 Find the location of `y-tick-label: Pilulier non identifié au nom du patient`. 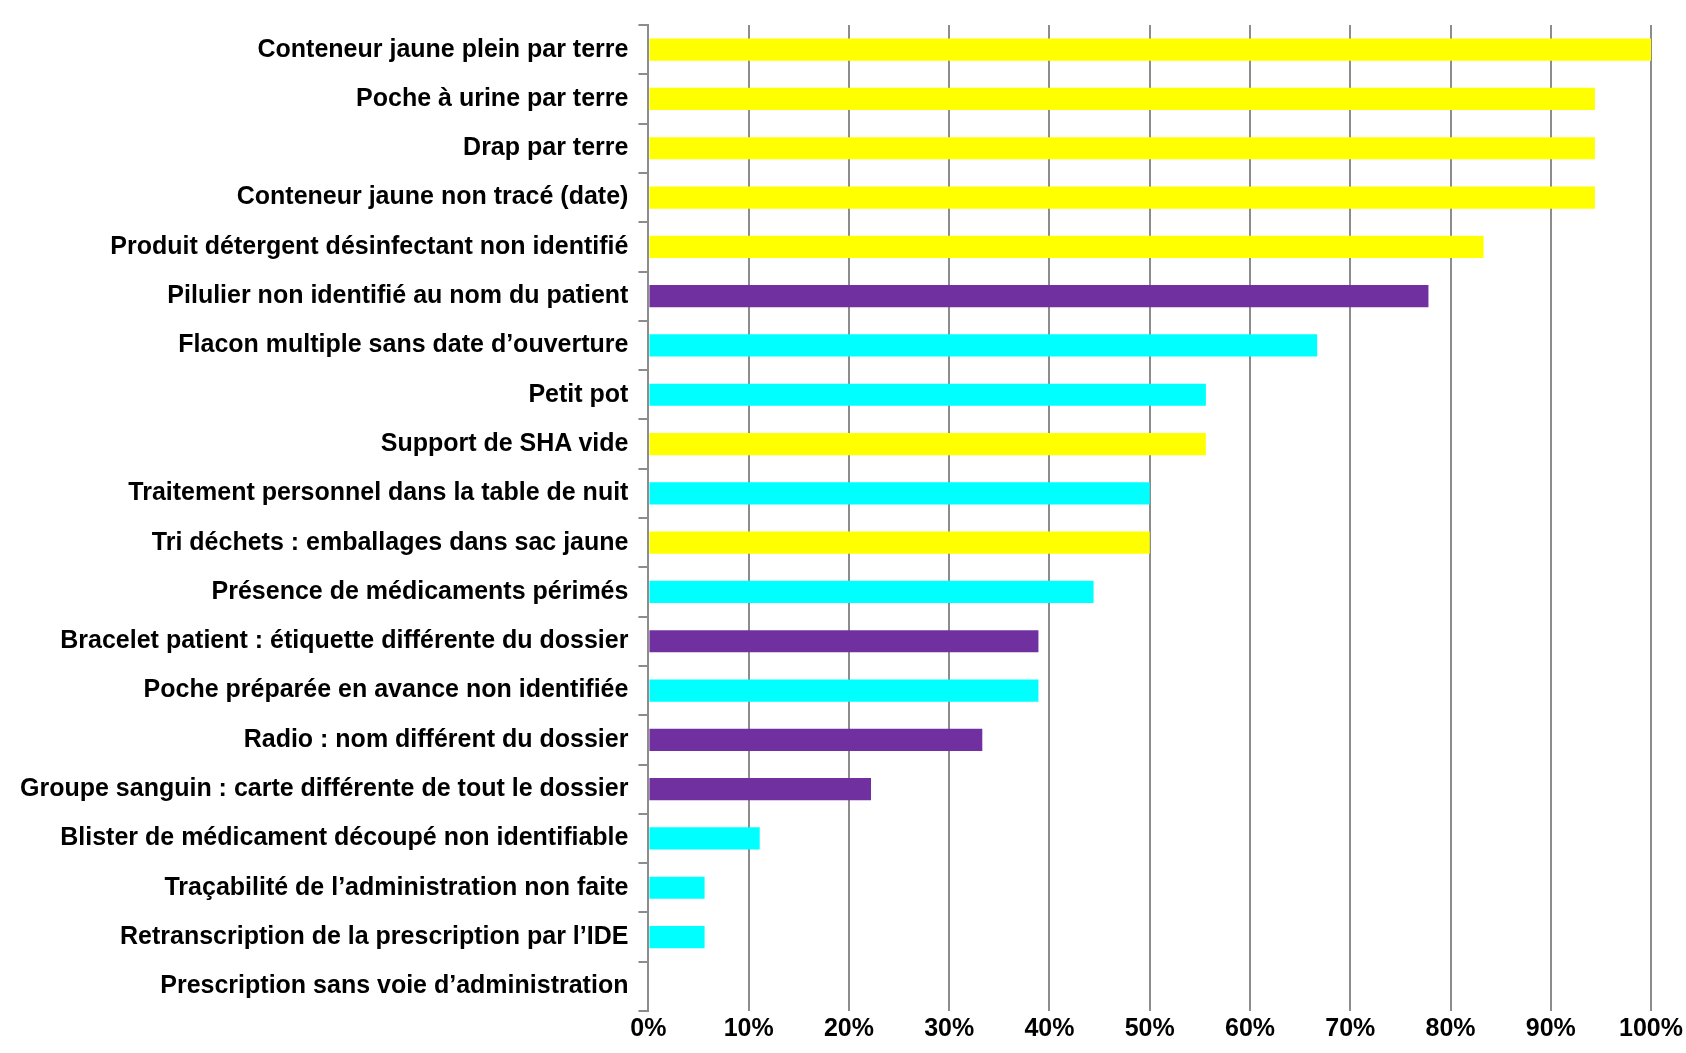

y-tick-label: Pilulier non identifié au nom du patient is located at coordinates (398, 294).